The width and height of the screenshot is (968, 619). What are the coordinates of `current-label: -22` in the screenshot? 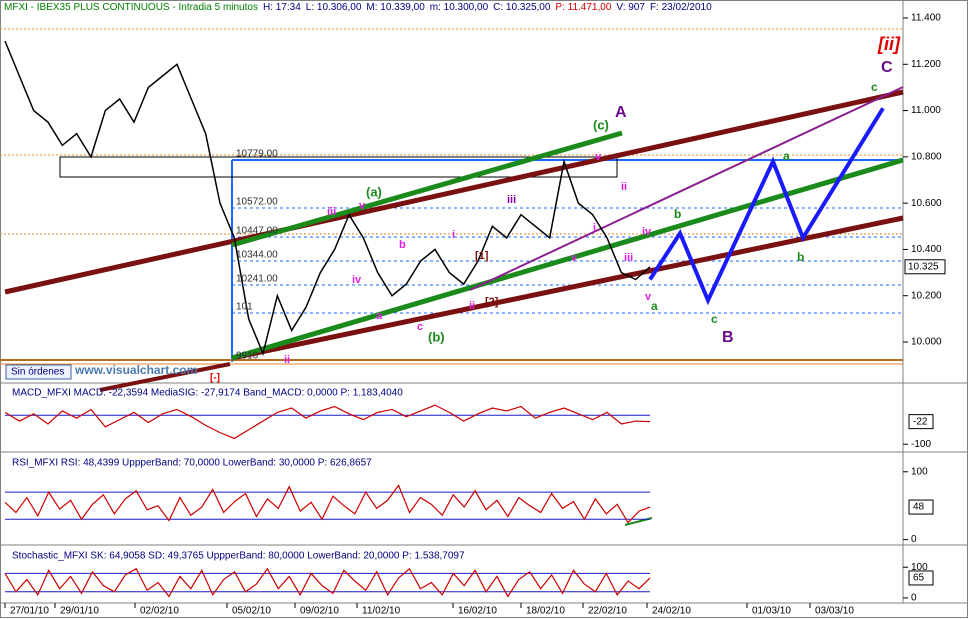 It's located at (920, 421).